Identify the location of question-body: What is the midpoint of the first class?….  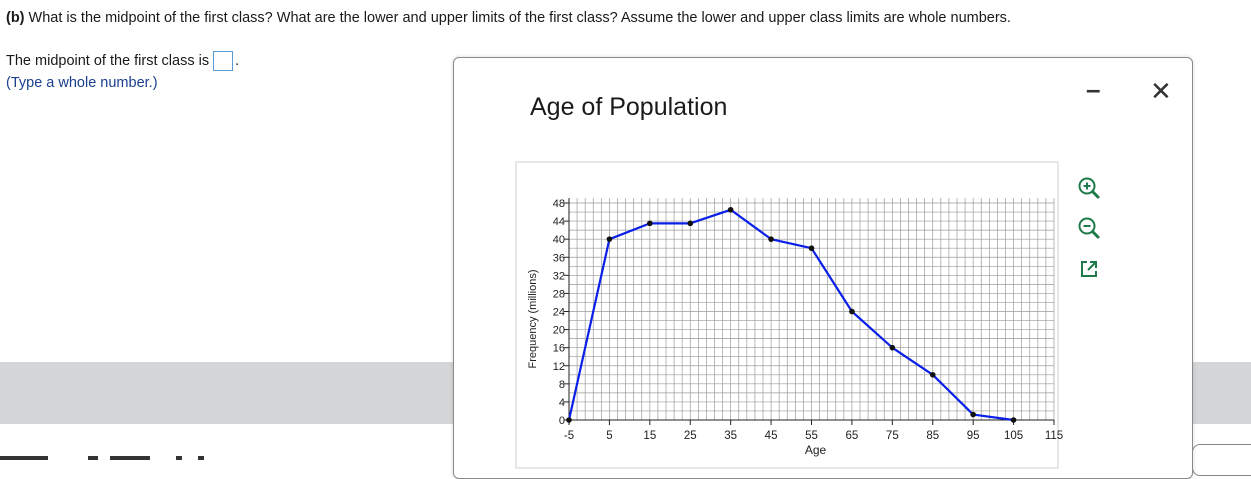
(519, 18).